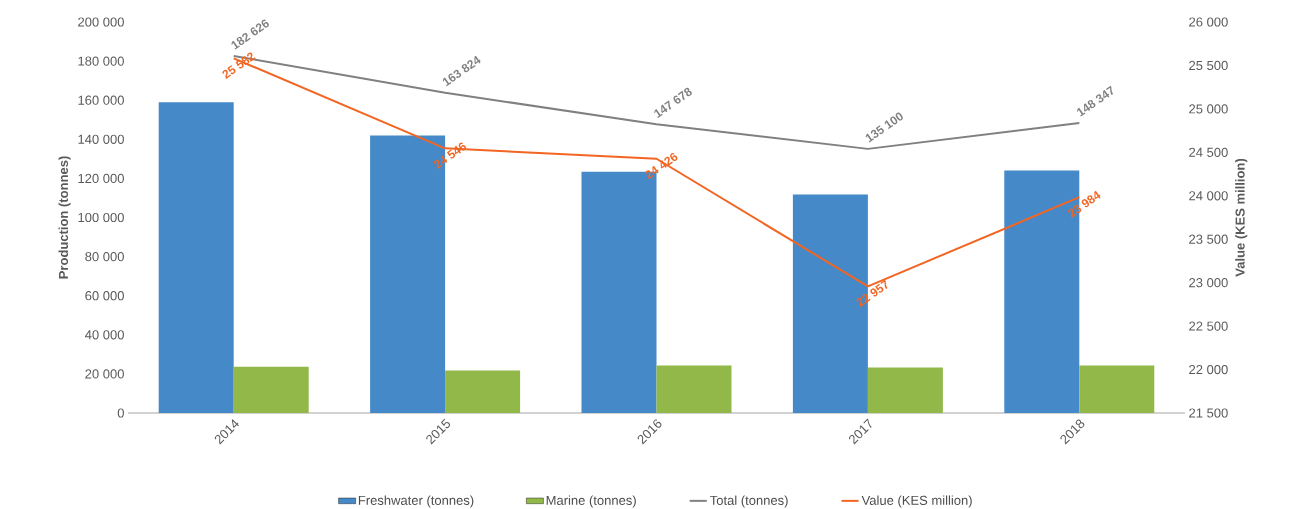 The height and width of the screenshot is (509, 1297). What do you see at coordinates (416, 501) in the screenshot?
I see `legend-label: Freshwater (tonnes)` at bounding box center [416, 501].